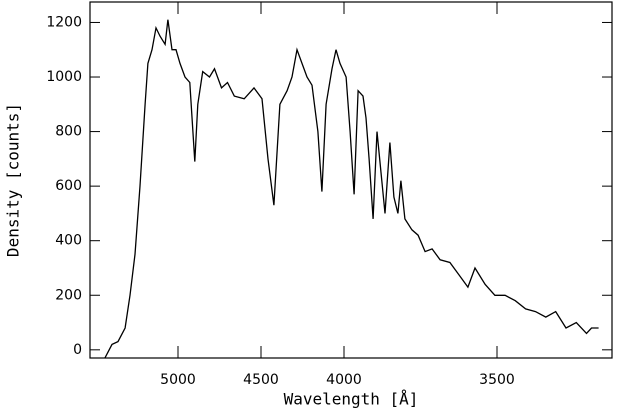  What do you see at coordinates (64, 77) in the screenshot?
I see `y-tick-label: 1000` at bounding box center [64, 77].